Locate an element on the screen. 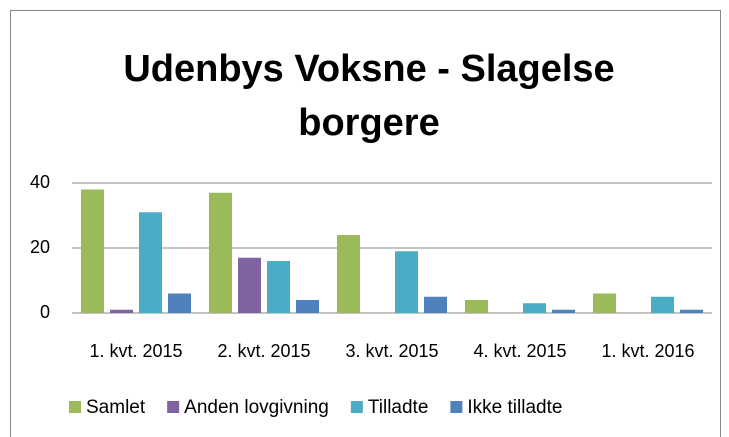 This screenshot has height=437, width=729. chart-title: Udenbys Voksne - Slagelse borgere is located at coordinates (369, 96).